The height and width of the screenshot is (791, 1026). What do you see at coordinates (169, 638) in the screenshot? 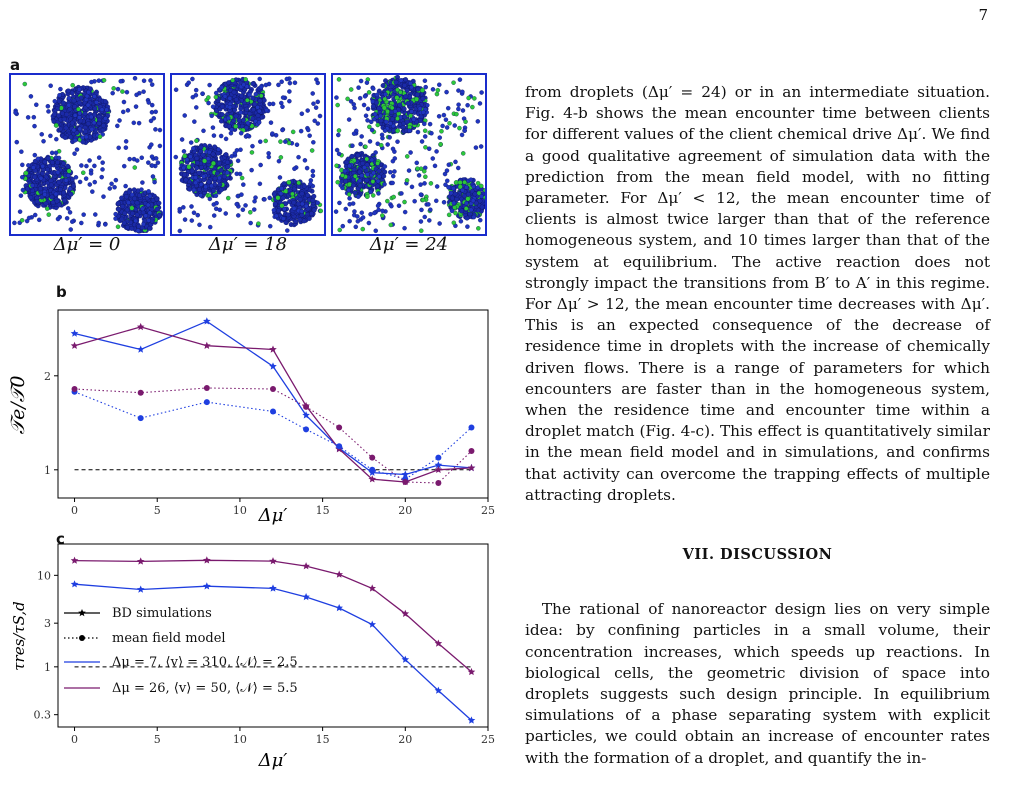
I see `legend-label-1: mean field model` at bounding box center [169, 638].